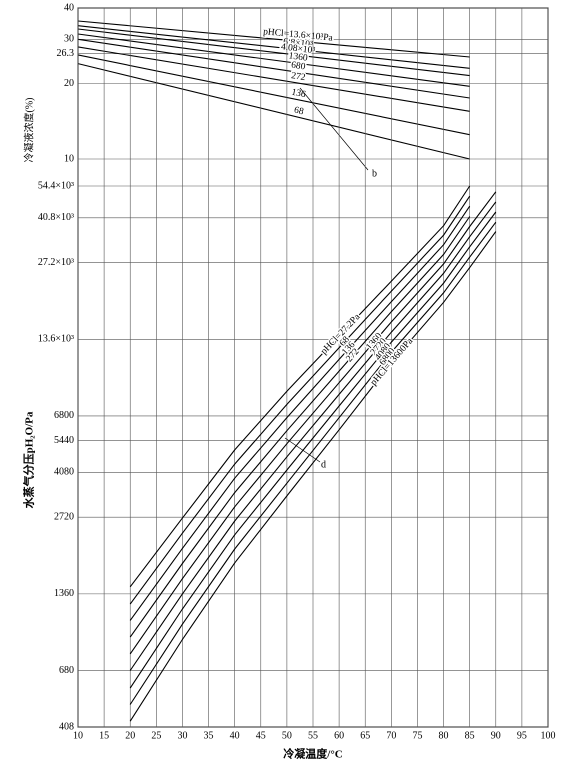 This screenshot has height=770, width=583. Describe the element at coordinates (28, 130) in the screenshot. I see `top-y-label: 冷凝液浓度(%)` at that location.